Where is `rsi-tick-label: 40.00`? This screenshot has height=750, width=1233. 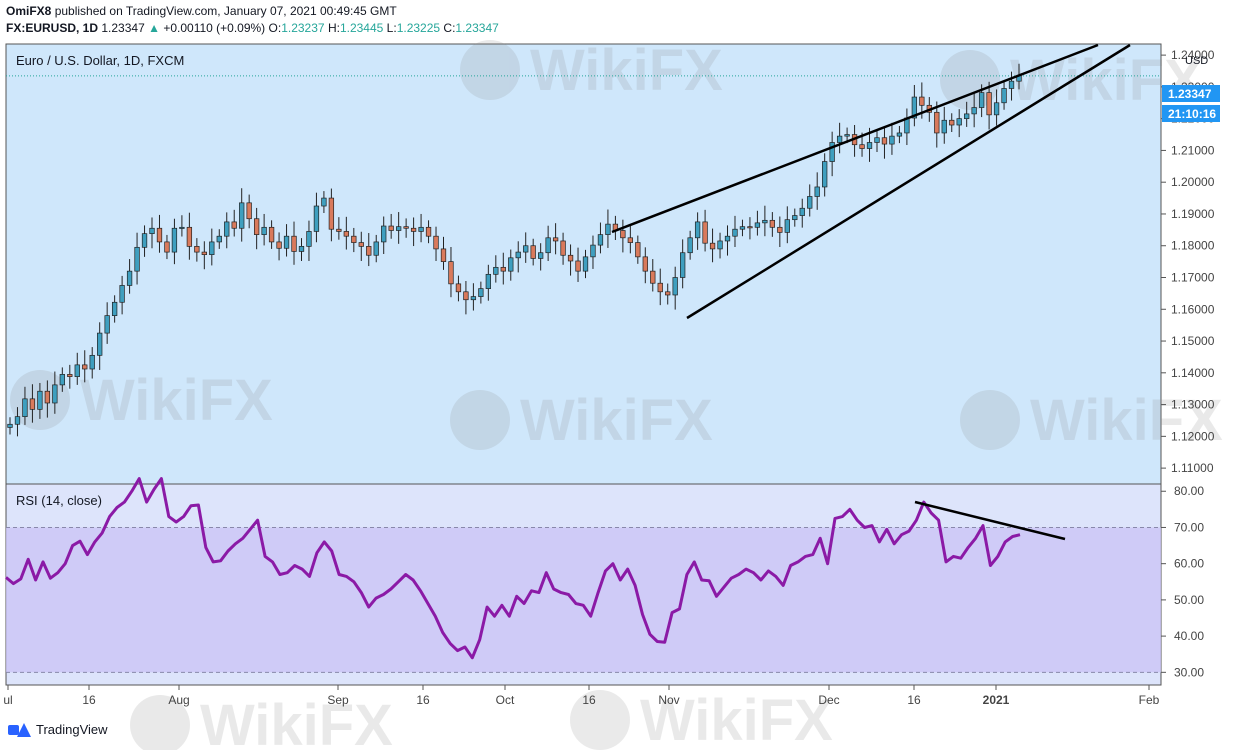
rsi-tick-label: 40.00 is located at coordinates (1189, 636).